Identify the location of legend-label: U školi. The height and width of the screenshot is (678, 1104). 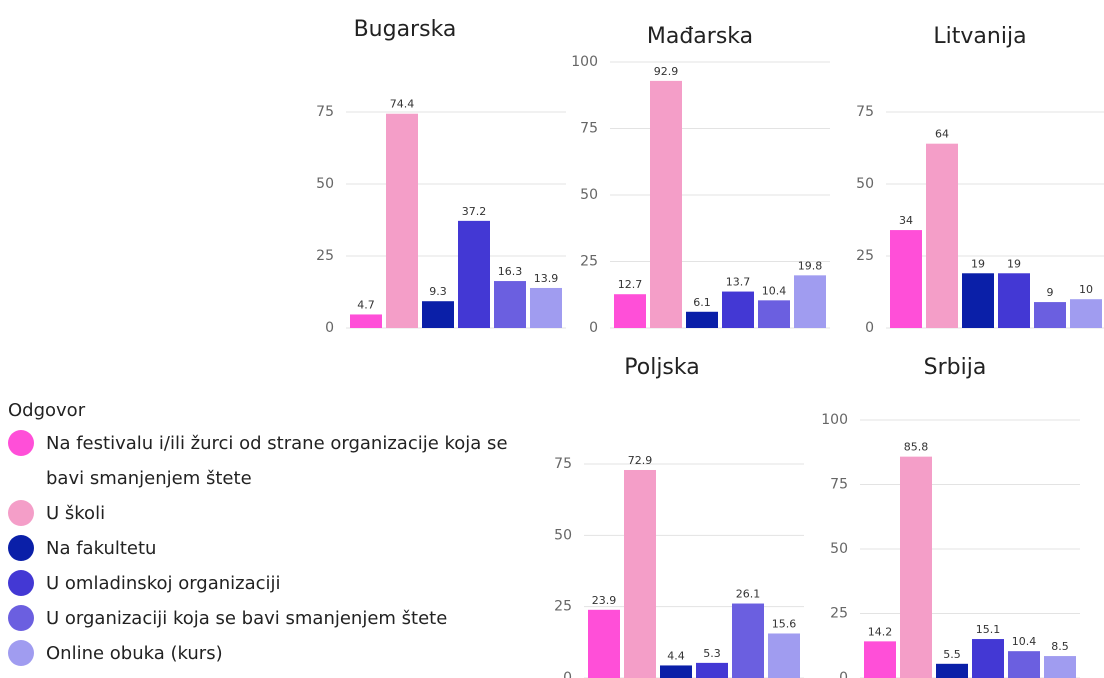
(76, 513).